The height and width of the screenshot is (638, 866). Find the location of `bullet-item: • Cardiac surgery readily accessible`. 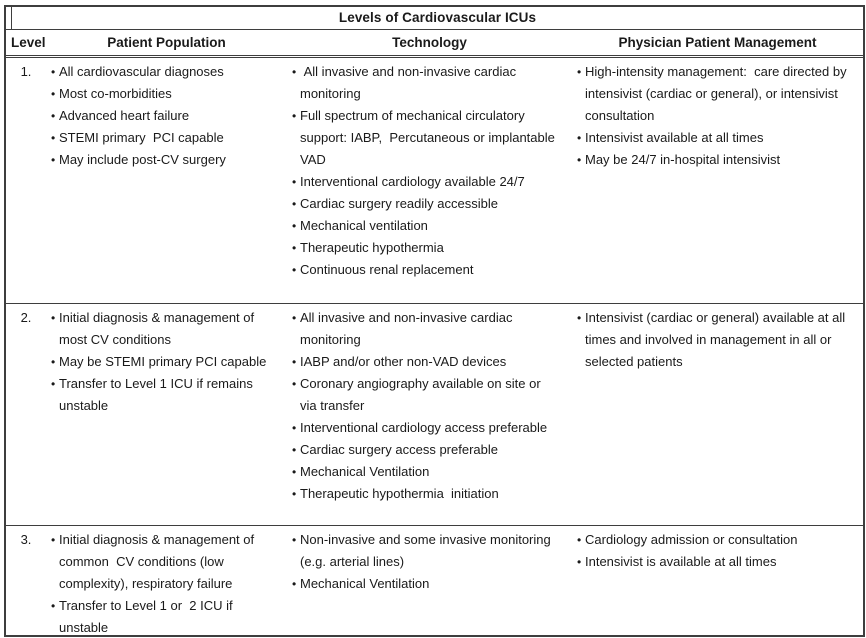

bullet-item: • Cardiac surgery readily accessible is located at coordinates (429, 204).